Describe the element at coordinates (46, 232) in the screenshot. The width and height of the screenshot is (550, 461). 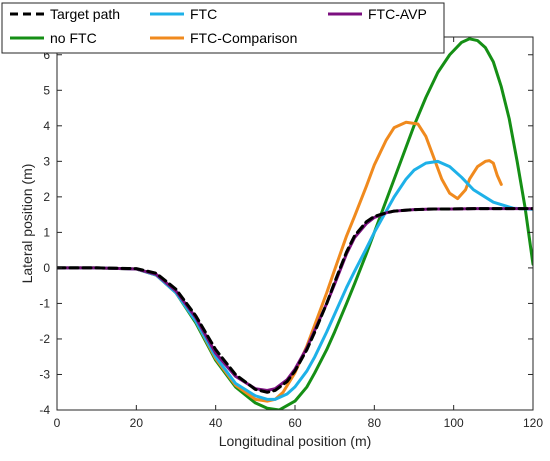
I see `y-tick-label: 1` at that location.